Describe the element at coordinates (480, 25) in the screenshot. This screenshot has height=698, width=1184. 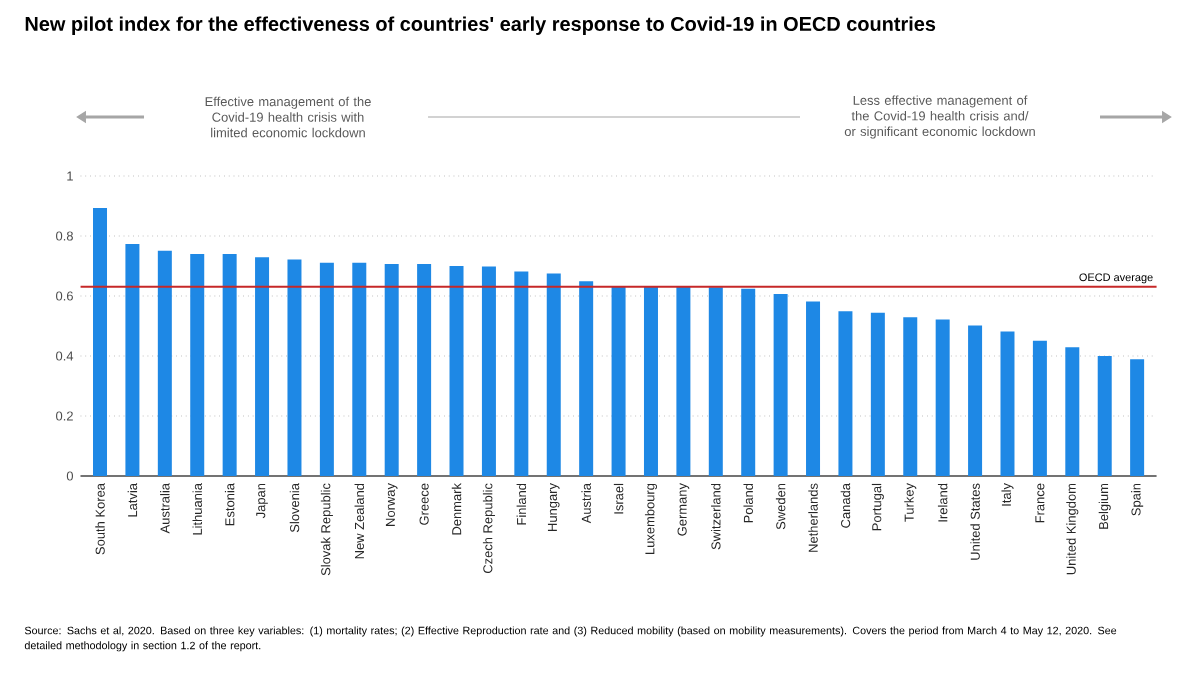
I see `chart-title: New pilot index for the effectiveness of countries' early response to Covid-19 in OECD countries` at that location.